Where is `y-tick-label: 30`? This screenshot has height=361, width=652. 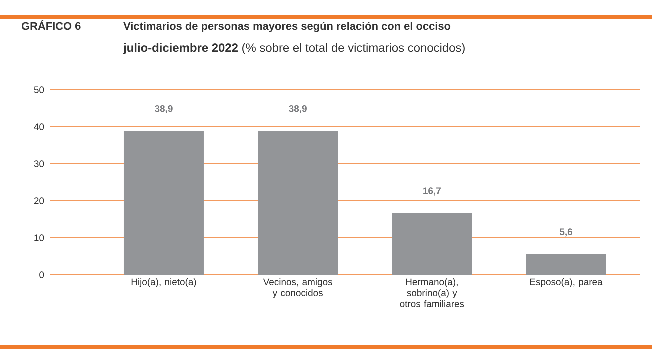
y-tick-label: 30 is located at coordinates (39, 164).